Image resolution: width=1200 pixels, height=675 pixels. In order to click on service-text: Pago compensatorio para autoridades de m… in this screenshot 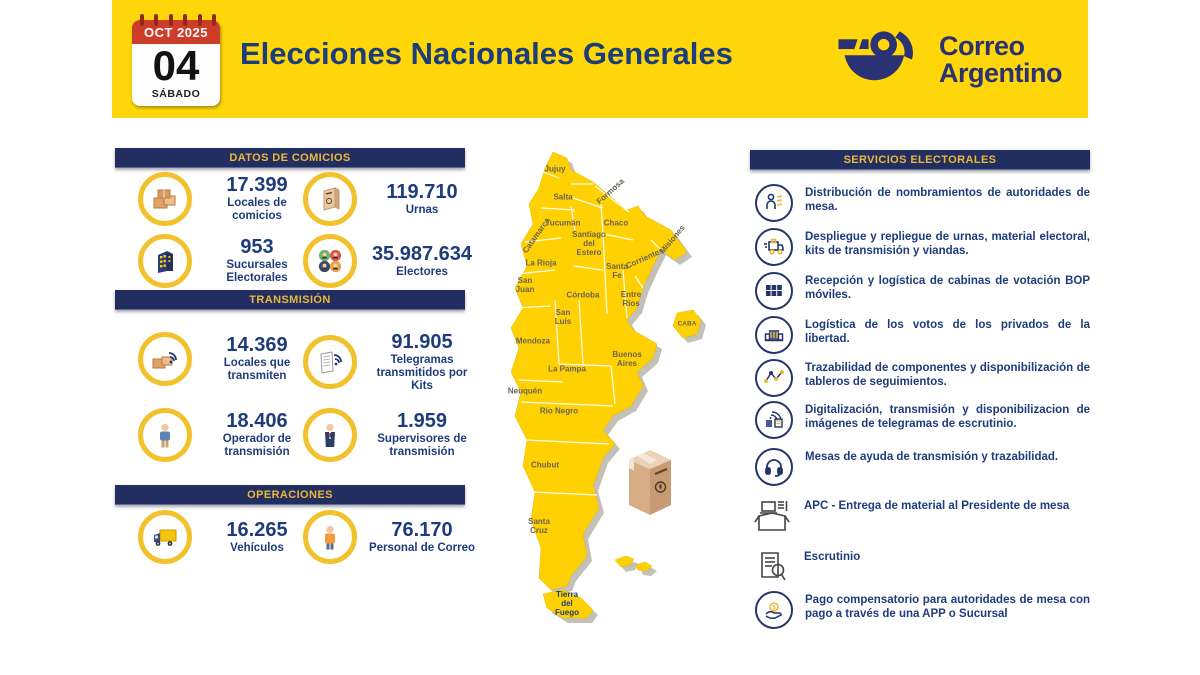, I will do `click(947, 607)`.